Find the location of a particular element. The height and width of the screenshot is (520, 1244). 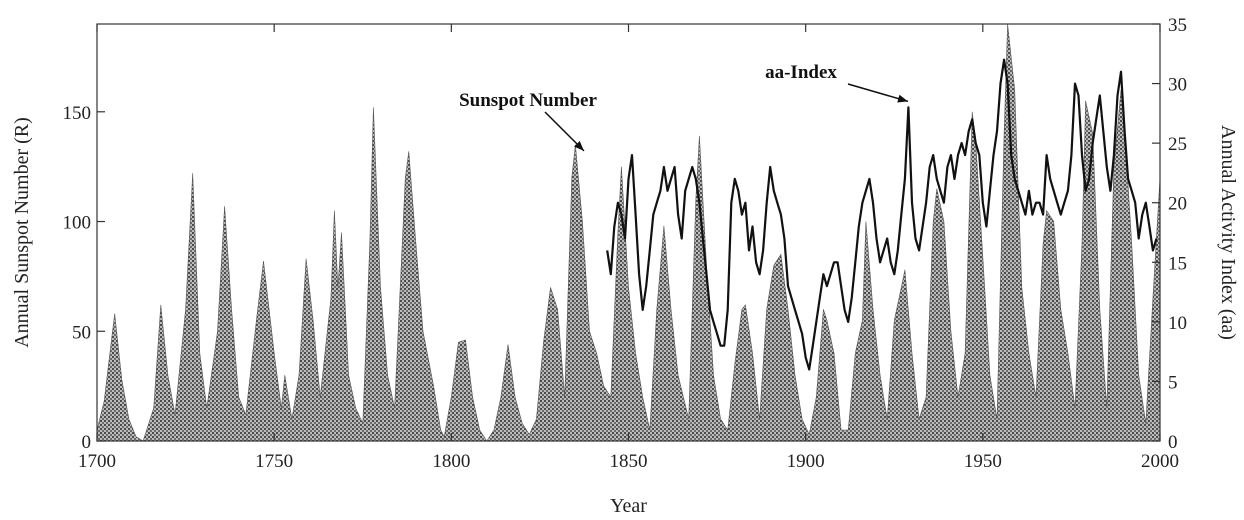

annotation-sunspot-number-label: Sunspot Number is located at coordinates (528, 100).